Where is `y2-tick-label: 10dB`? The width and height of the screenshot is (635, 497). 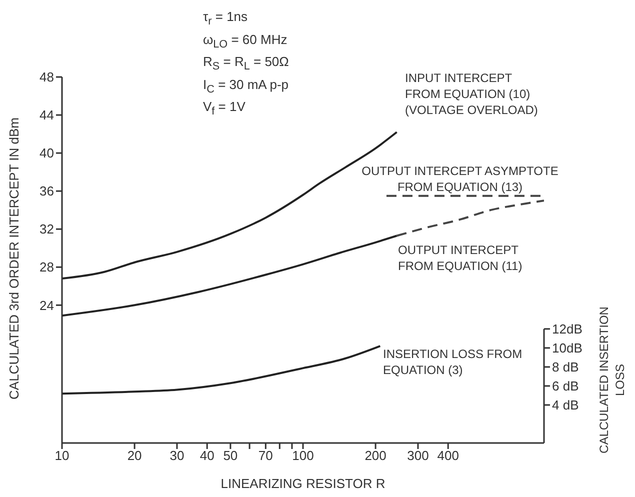 y2-tick-label: 10dB is located at coordinates (567, 348).